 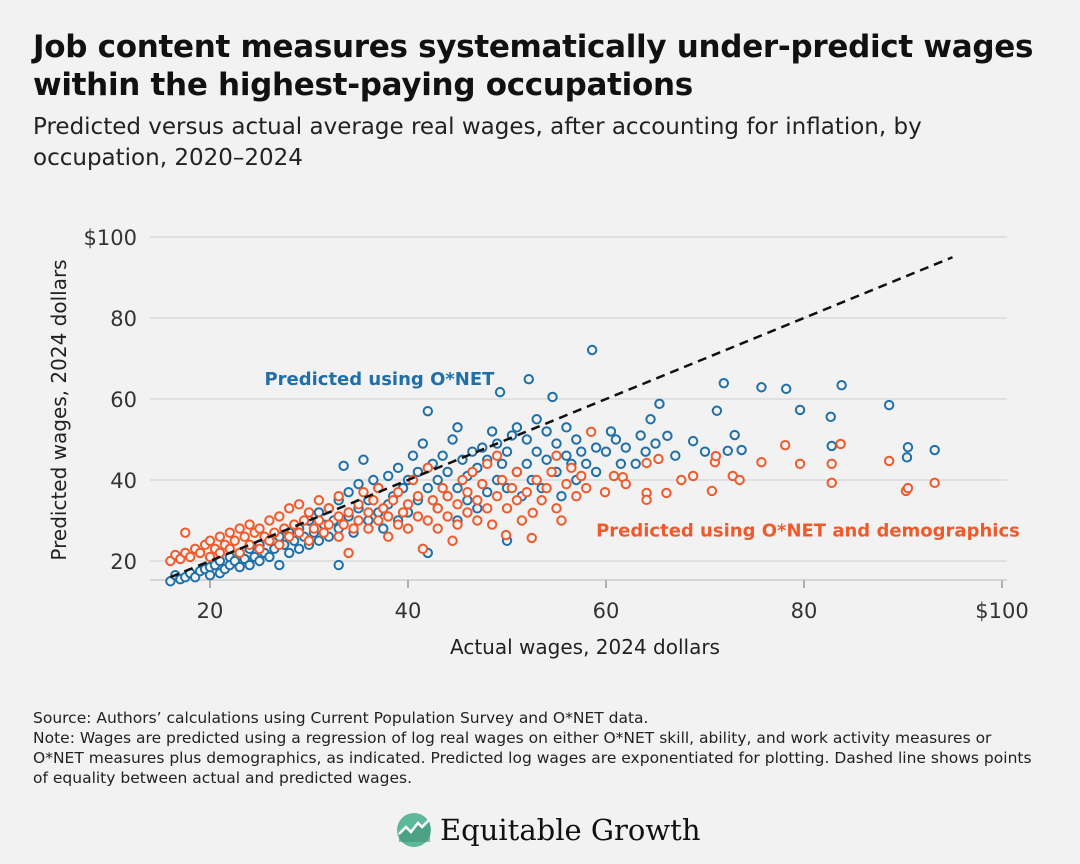 What do you see at coordinates (379, 379) in the screenshot?
I see `series-label-onet: Predicted using O*NET` at bounding box center [379, 379].